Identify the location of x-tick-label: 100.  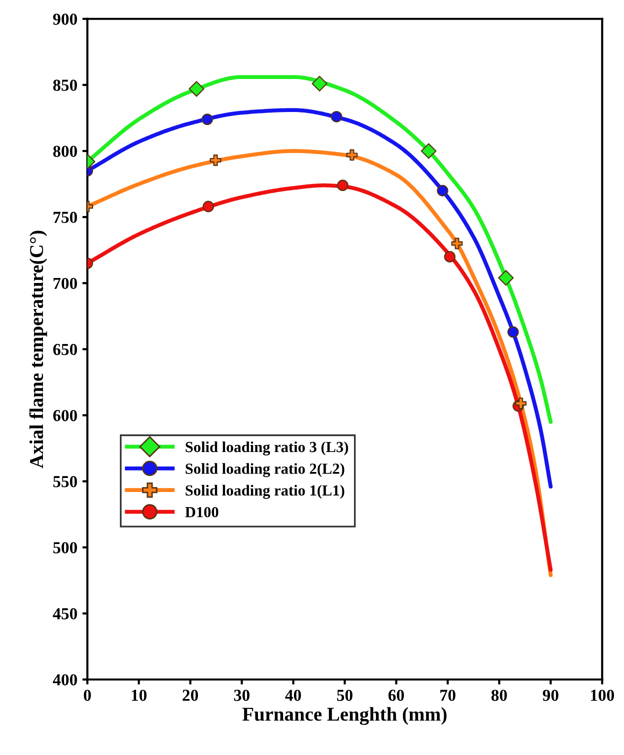
(602, 695).